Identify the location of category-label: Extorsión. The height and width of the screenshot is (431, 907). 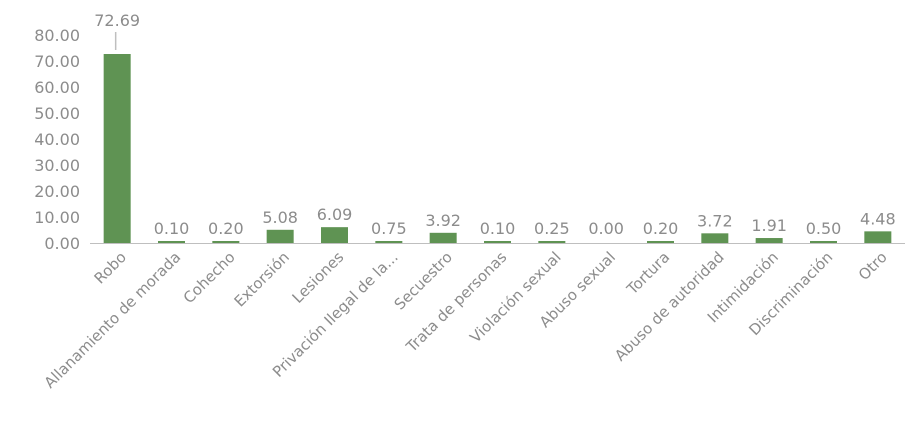
(262, 279).